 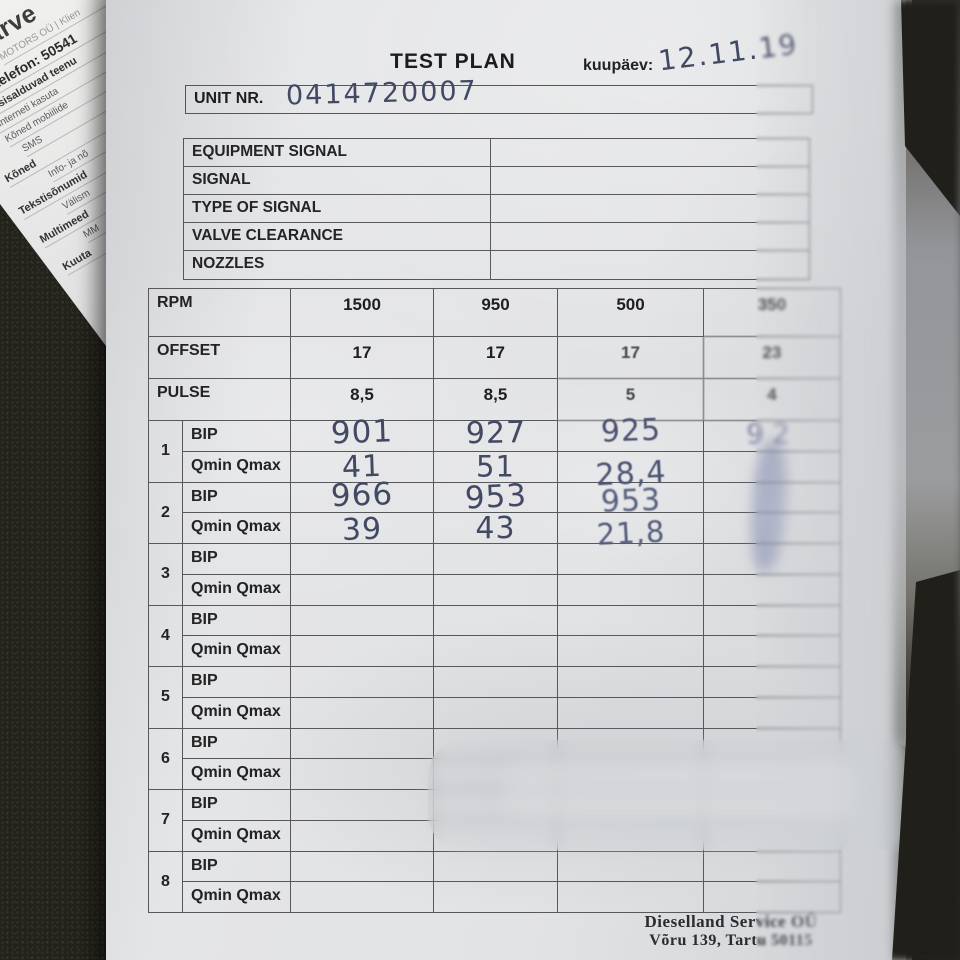 I want to click on bip-value-cell: 925, so click(x=631, y=432).